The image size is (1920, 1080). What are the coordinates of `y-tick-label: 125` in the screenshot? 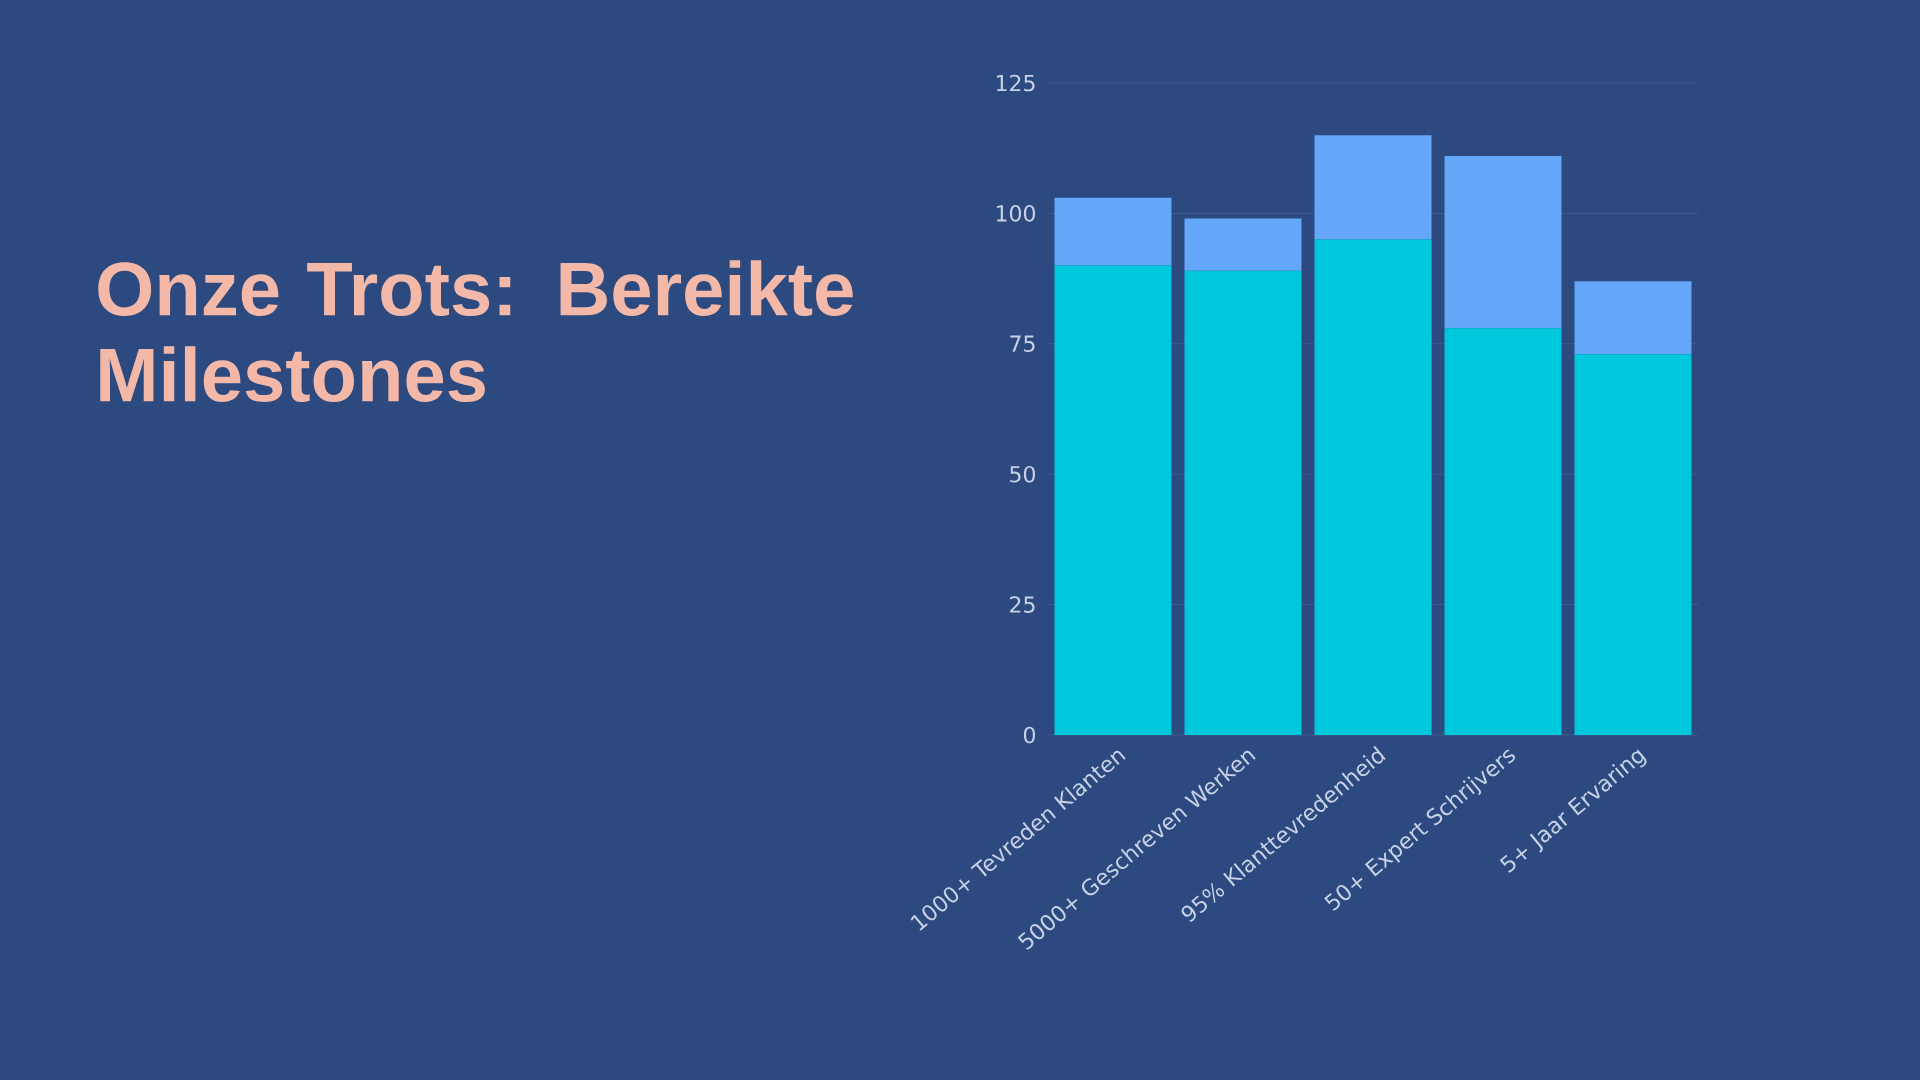 It's located at (1015, 83).